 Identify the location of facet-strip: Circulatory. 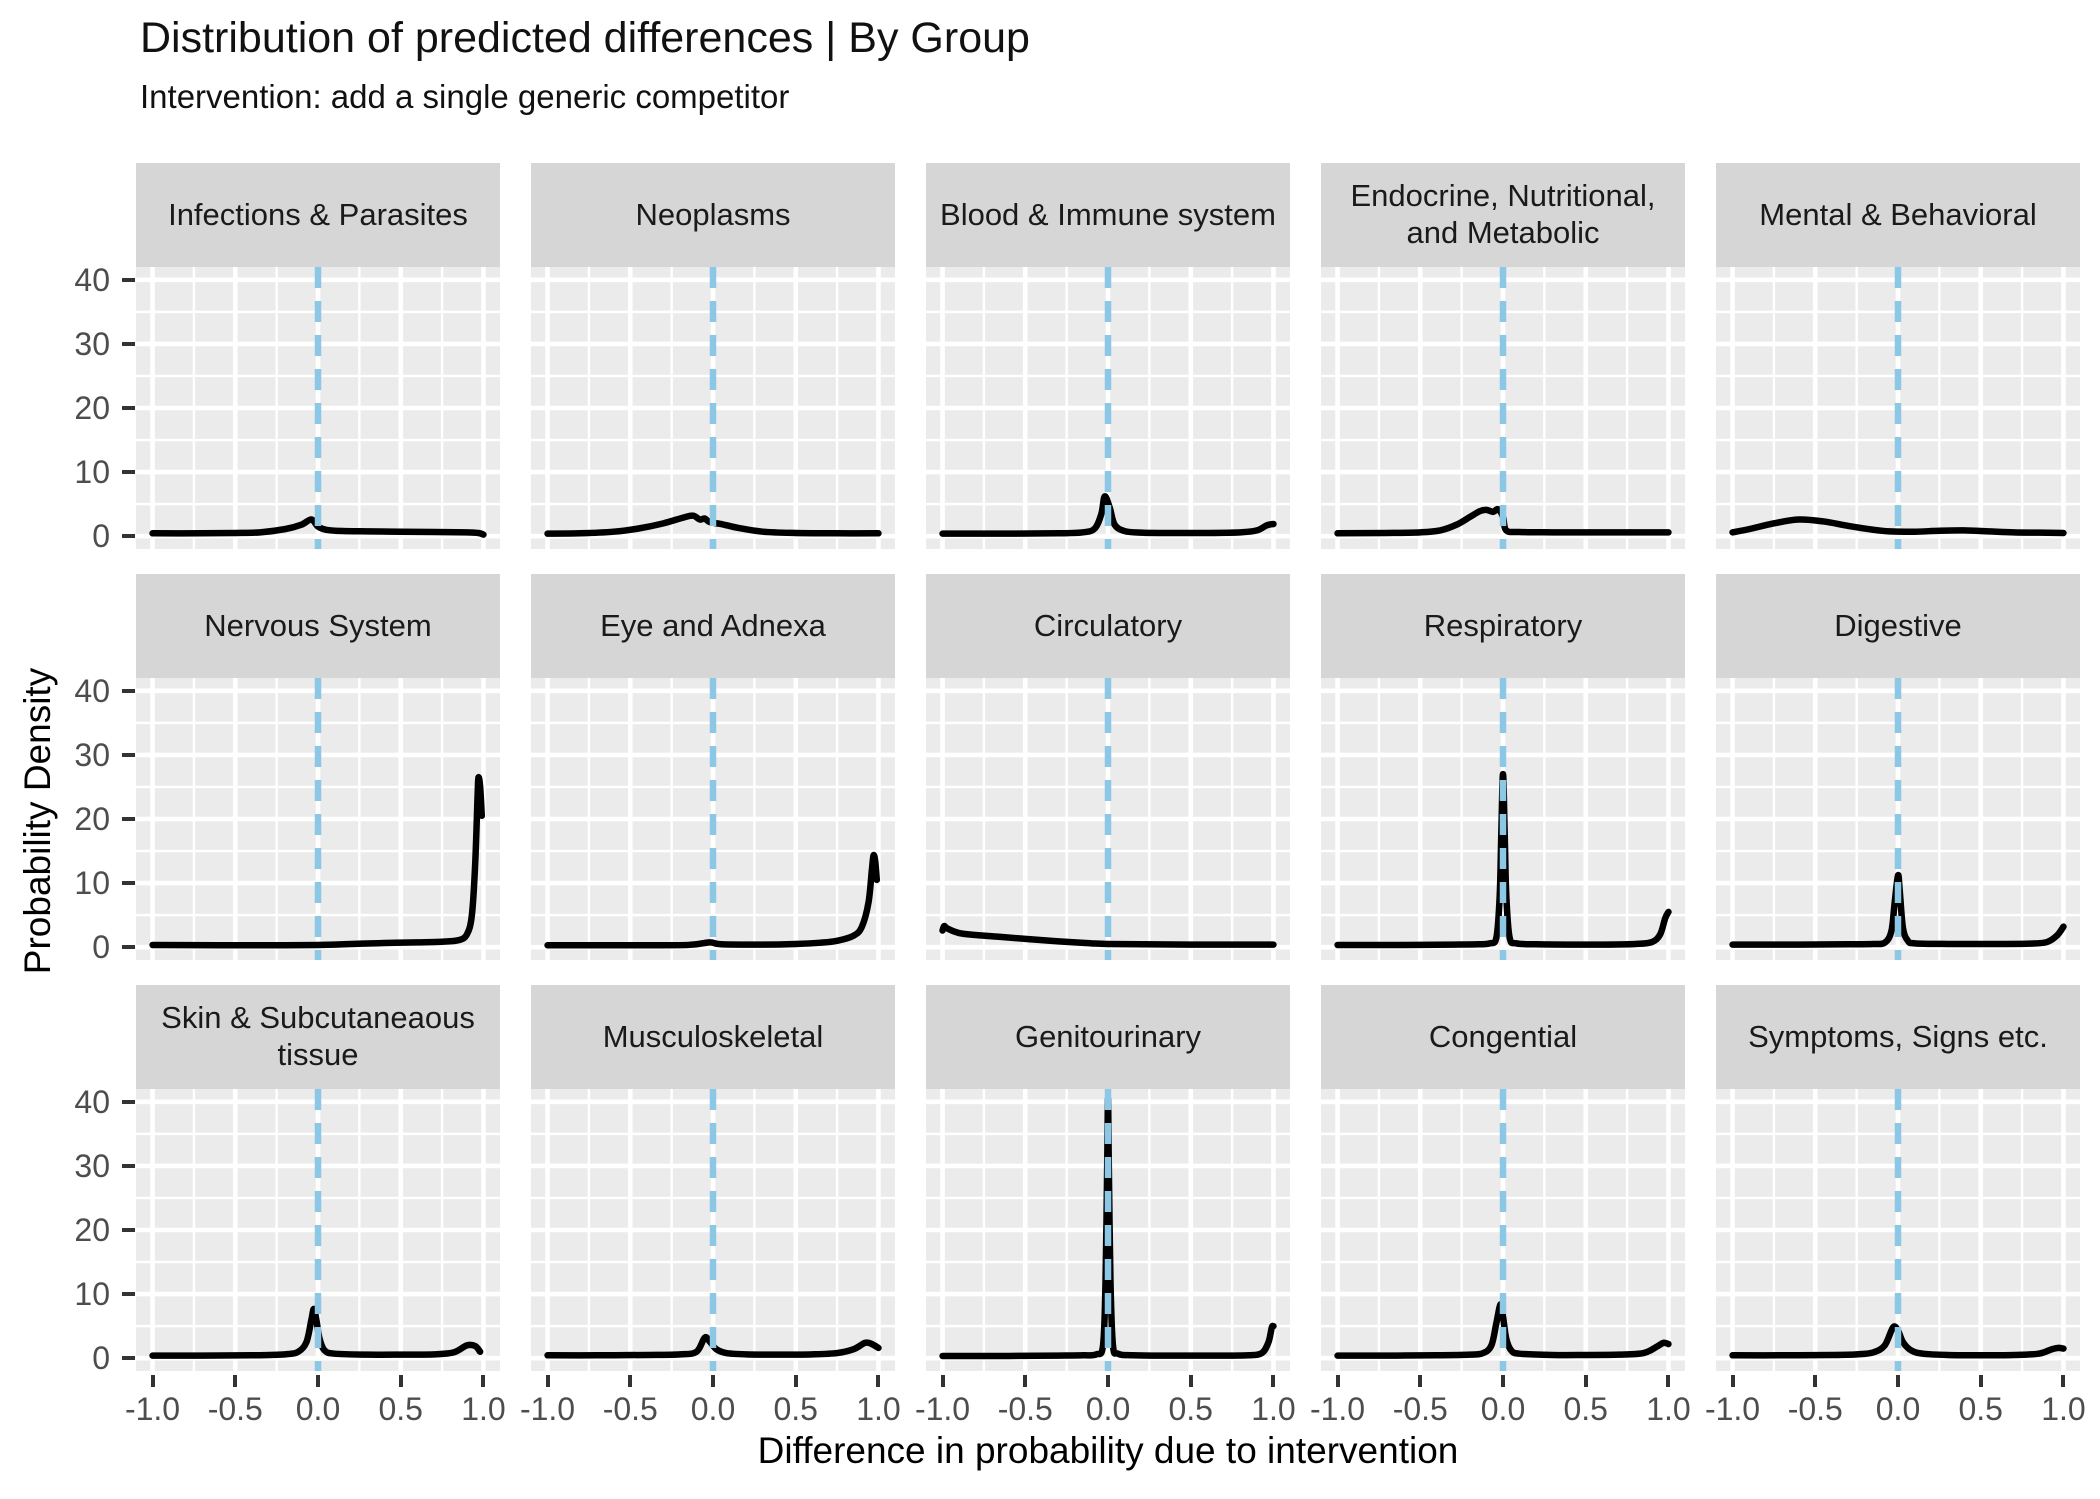
(1108, 626).